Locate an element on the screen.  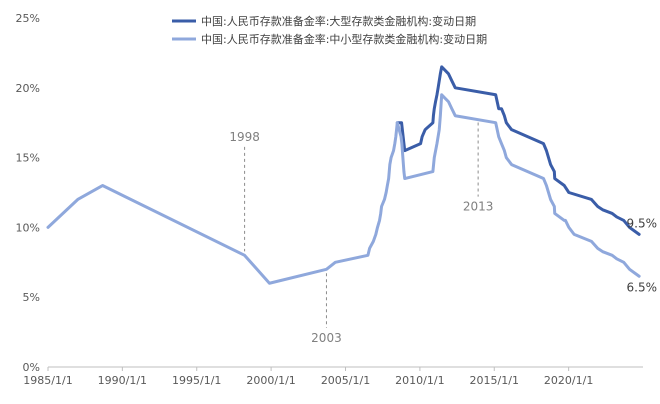
annotation-label: 2013 is located at coordinates (478, 207).